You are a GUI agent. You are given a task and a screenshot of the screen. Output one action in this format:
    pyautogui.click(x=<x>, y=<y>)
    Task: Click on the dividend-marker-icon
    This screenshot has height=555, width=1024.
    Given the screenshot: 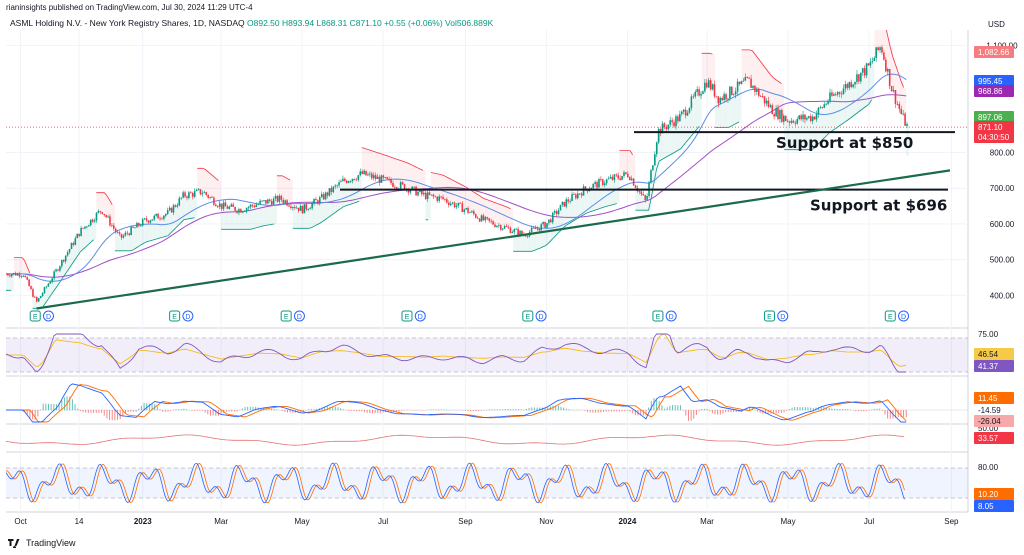 What is the action you would take?
    pyautogui.click(x=904, y=316)
    